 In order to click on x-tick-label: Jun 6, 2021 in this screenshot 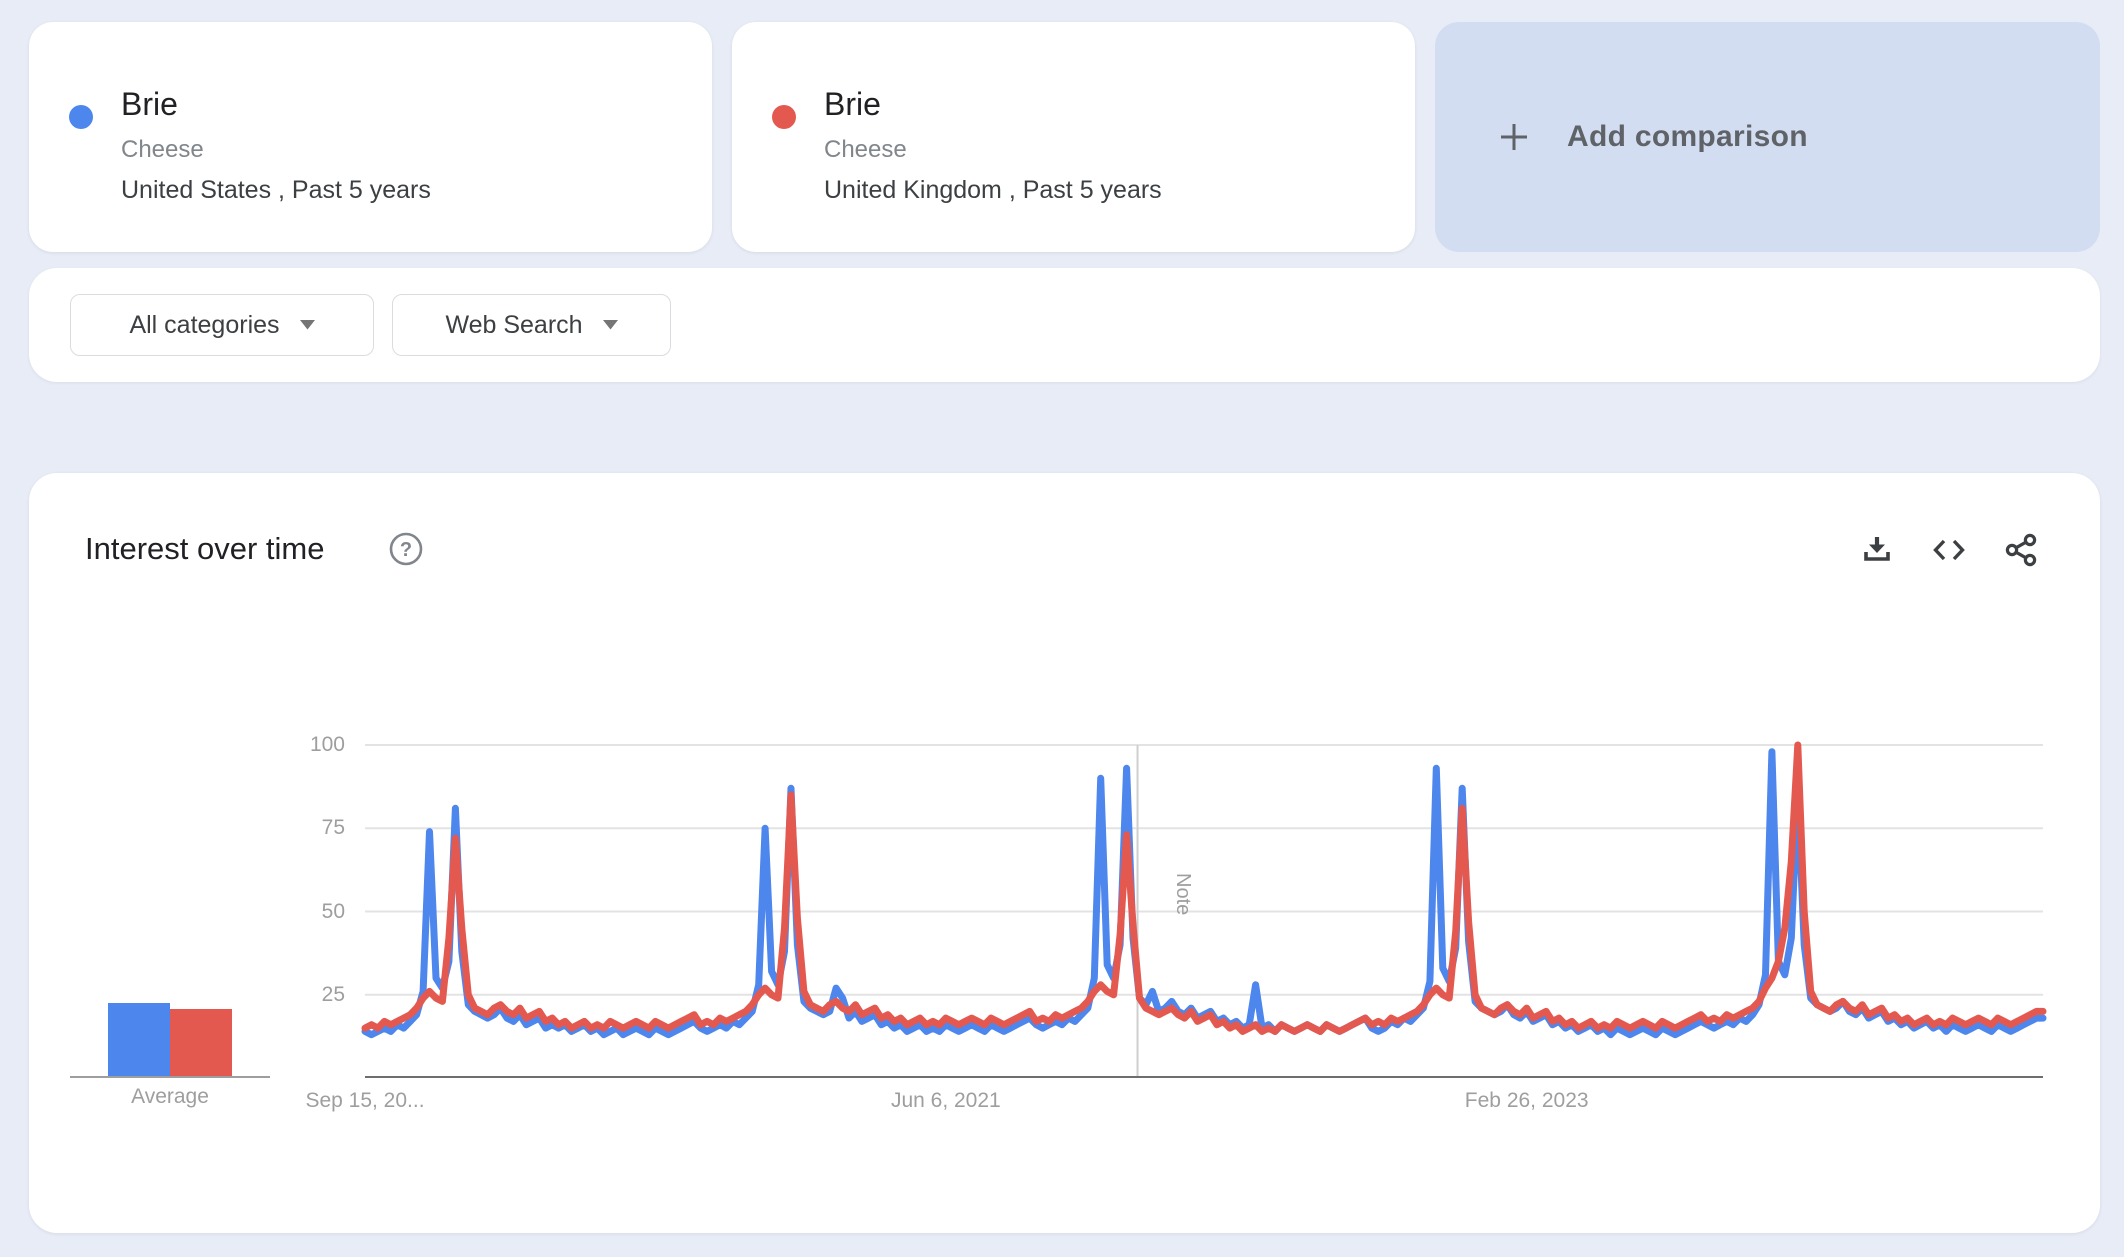, I will do `click(945, 1100)`.